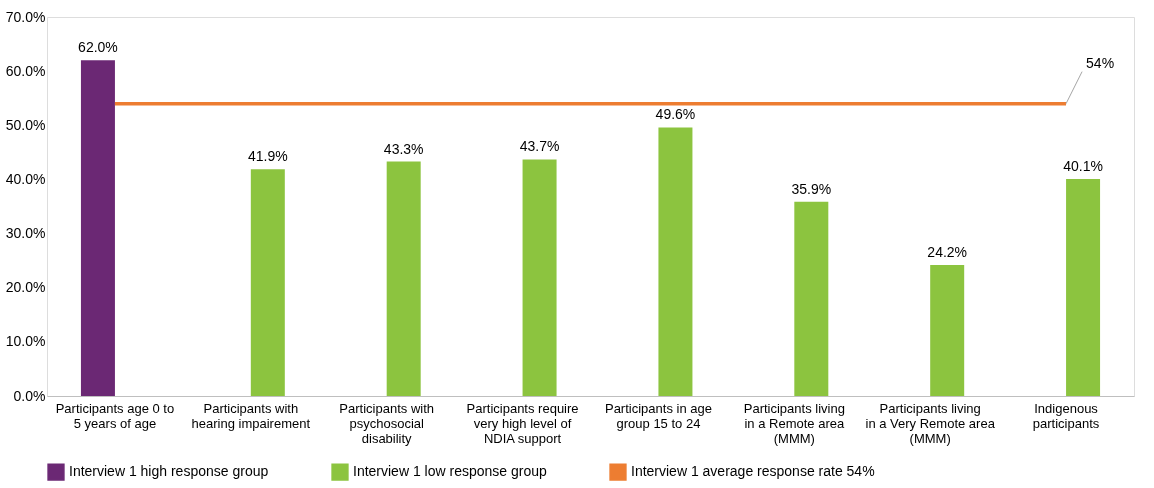 The width and height of the screenshot is (1154, 488). I want to click on x-tick-label: Participants with psychosocial disability, so click(387, 423).